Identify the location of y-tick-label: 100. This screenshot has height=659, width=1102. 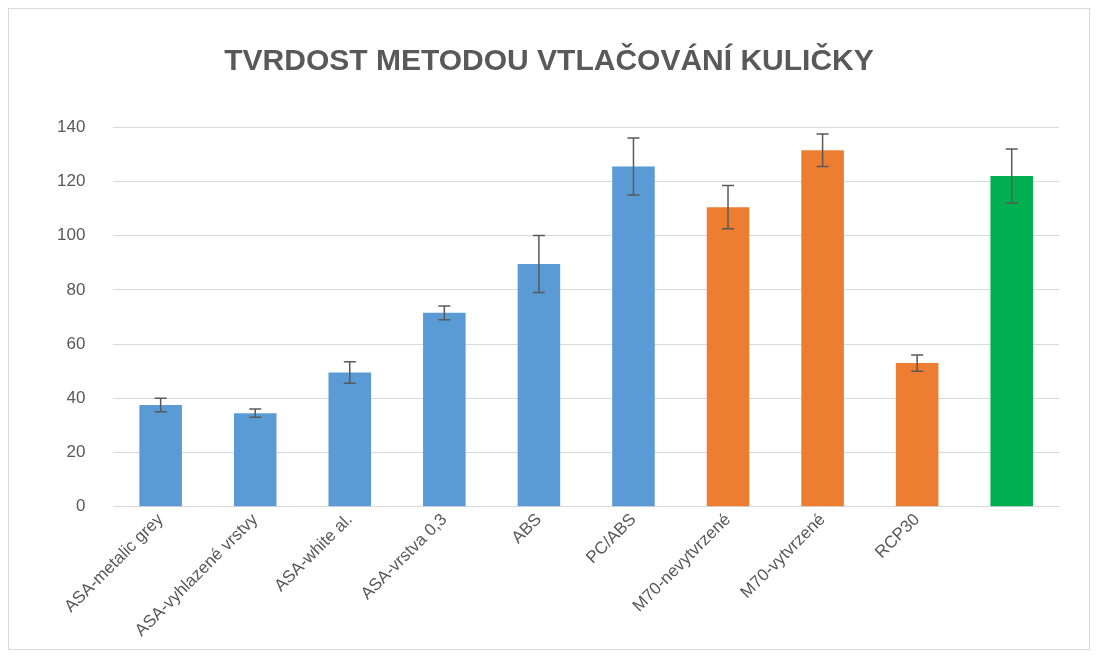
(71, 235).